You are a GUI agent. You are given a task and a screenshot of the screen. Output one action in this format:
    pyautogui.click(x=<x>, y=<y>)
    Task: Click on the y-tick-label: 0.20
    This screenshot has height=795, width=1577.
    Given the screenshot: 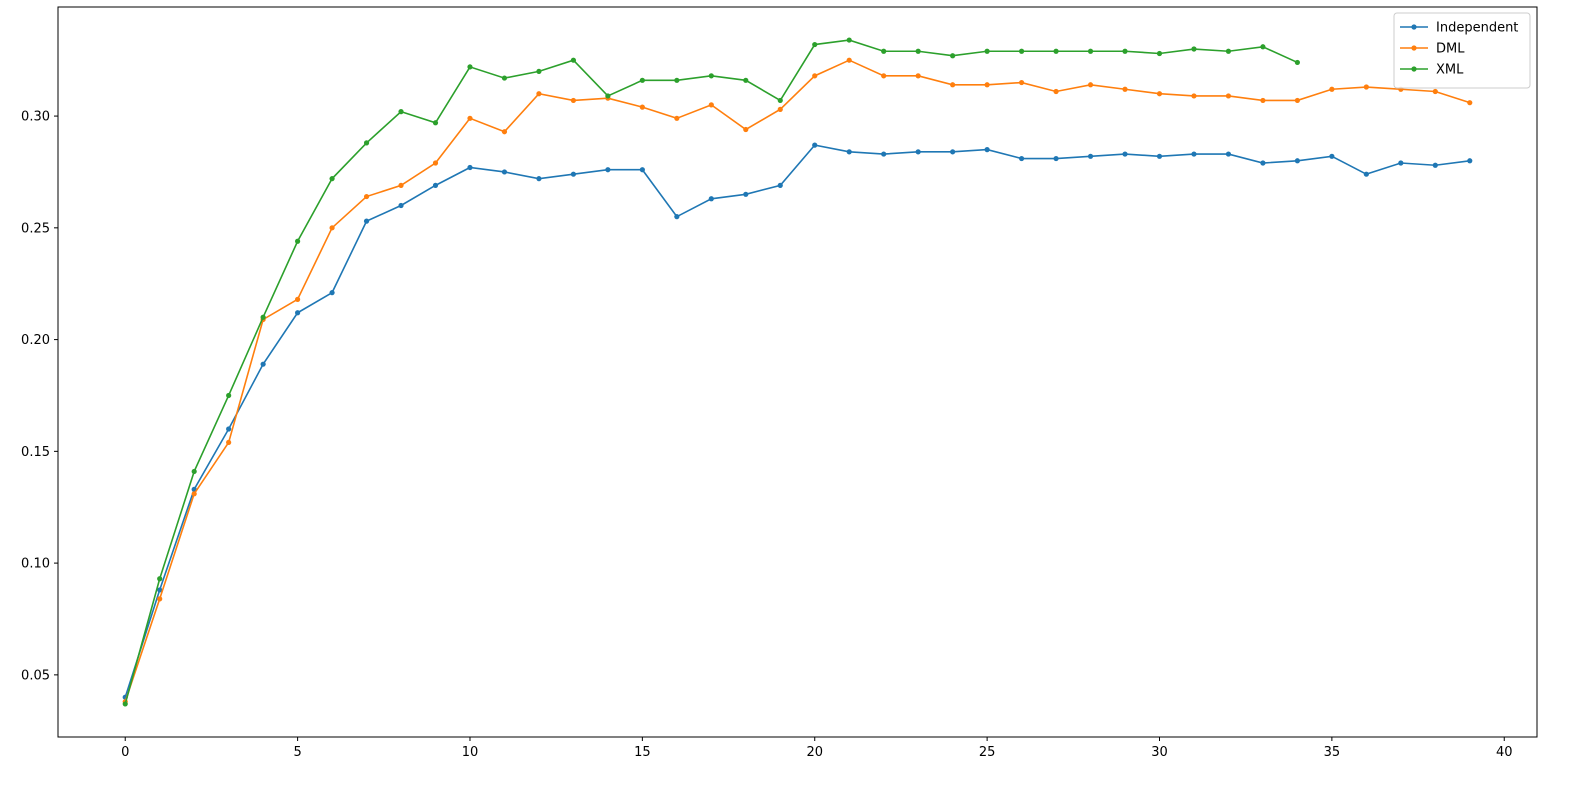 What is the action you would take?
    pyautogui.click(x=35, y=340)
    